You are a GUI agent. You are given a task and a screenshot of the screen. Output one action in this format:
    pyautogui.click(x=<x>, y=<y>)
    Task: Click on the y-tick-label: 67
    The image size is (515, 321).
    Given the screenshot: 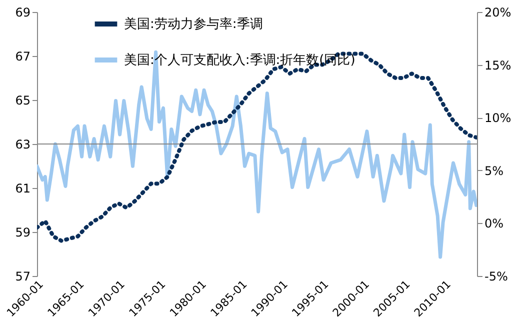 What is the action you would take?
    pyautogui.click(x=22, y=57)
    